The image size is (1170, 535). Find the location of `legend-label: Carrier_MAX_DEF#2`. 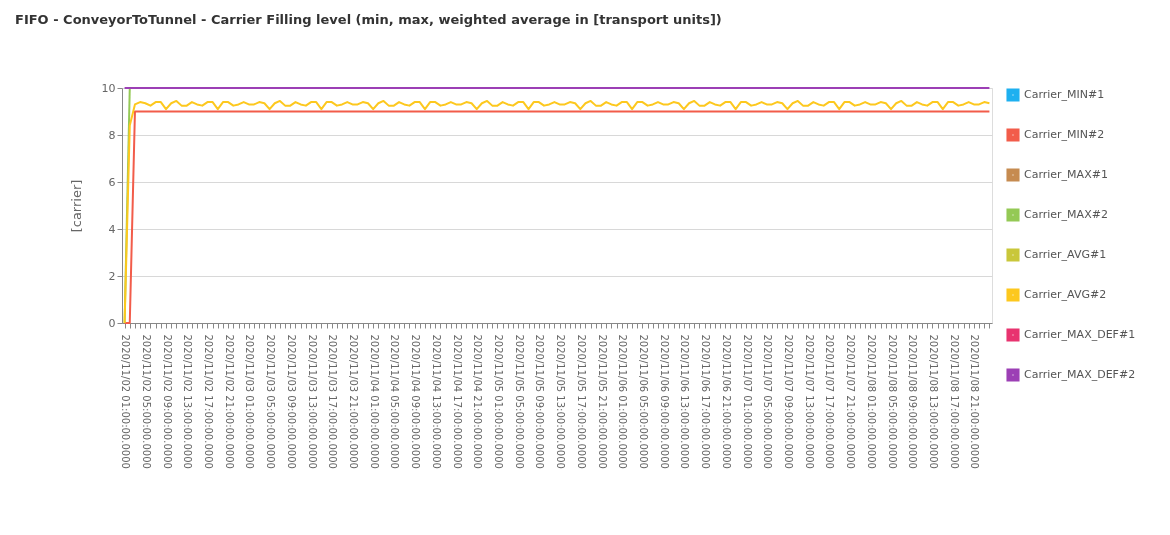

legend-label: Carrier_MAX_DEF#2 is located at coordinates (1080, 374).